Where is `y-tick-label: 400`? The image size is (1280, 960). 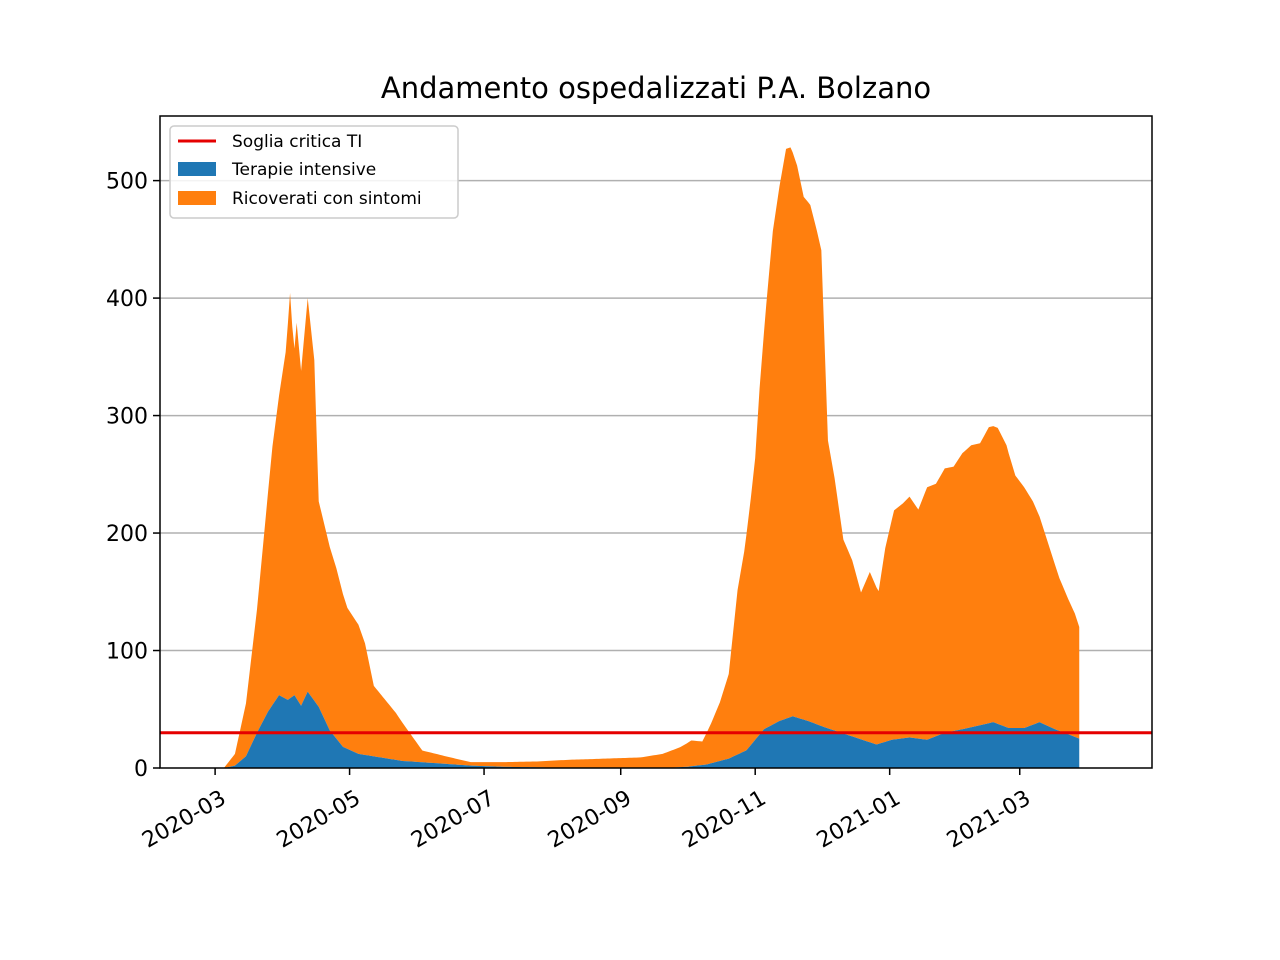 y-tick-label: 400 is located at coordinates (127, 299).